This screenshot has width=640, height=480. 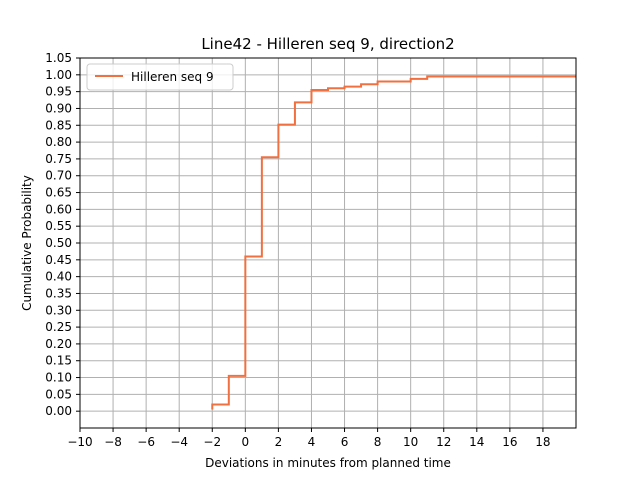 I want to click on x-tick-label: 18, so click(x=542, y=442).